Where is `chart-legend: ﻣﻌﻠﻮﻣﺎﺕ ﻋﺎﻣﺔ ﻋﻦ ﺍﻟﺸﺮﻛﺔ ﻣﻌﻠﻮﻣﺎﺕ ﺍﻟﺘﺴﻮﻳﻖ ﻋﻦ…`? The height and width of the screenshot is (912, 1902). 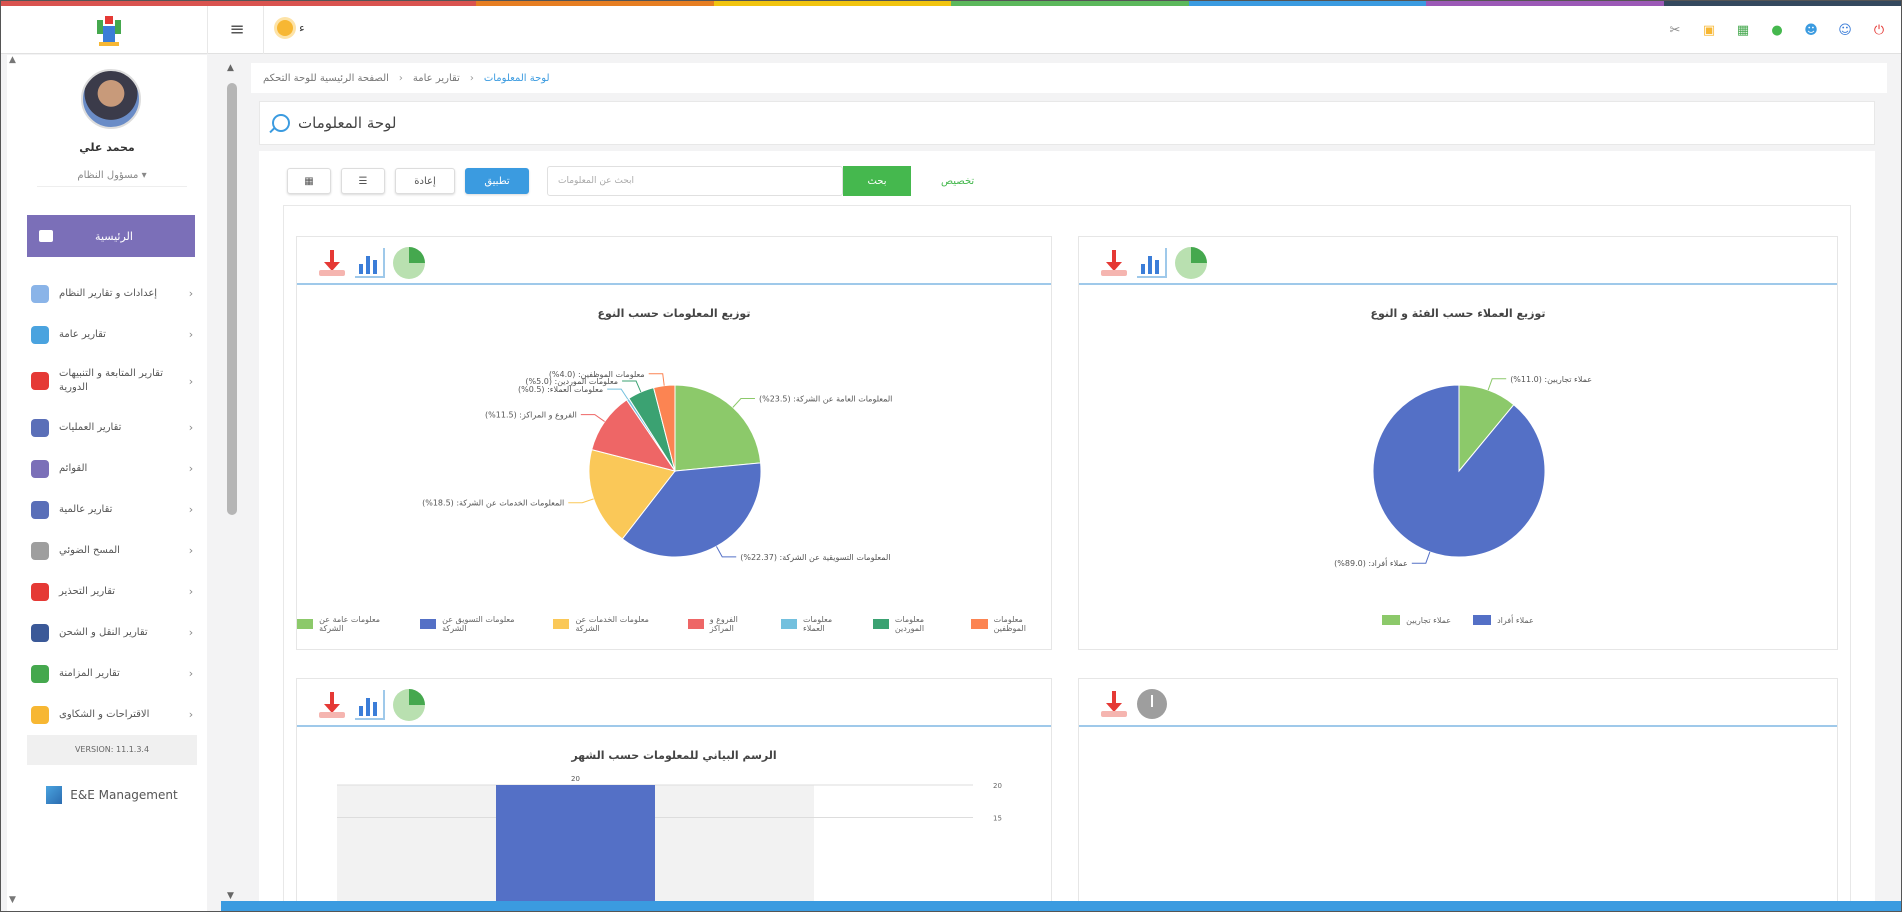 chart-legend: ﻣﻌﻠﻮﻣﺎﺕ ﻋﺎﻣﺔ ﻋﻦ ﺍﻟﺸﺮﻛﺔ ﻣﻌﻠﻮﻣﺎﺕ ﺍﻟﺘﺴﻮﻳﻖ ﻋﻦ… is located at coordinates (674, 624).